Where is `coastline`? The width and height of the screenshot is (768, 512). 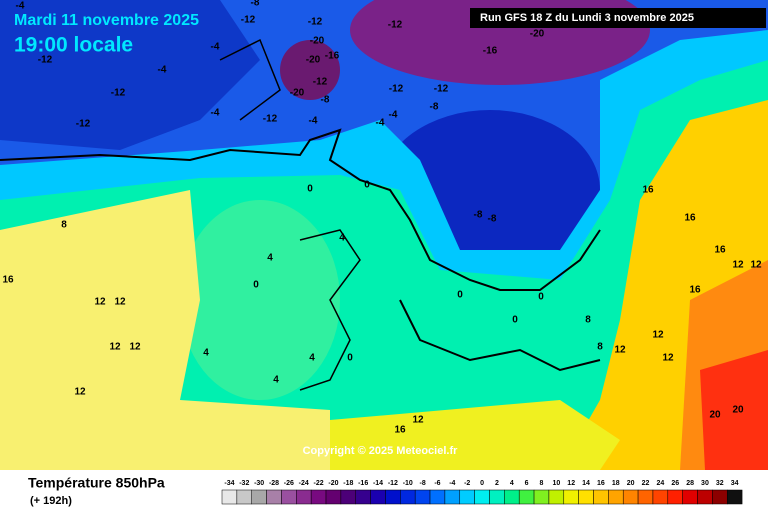
coastline is located at coordinates (290, 214).